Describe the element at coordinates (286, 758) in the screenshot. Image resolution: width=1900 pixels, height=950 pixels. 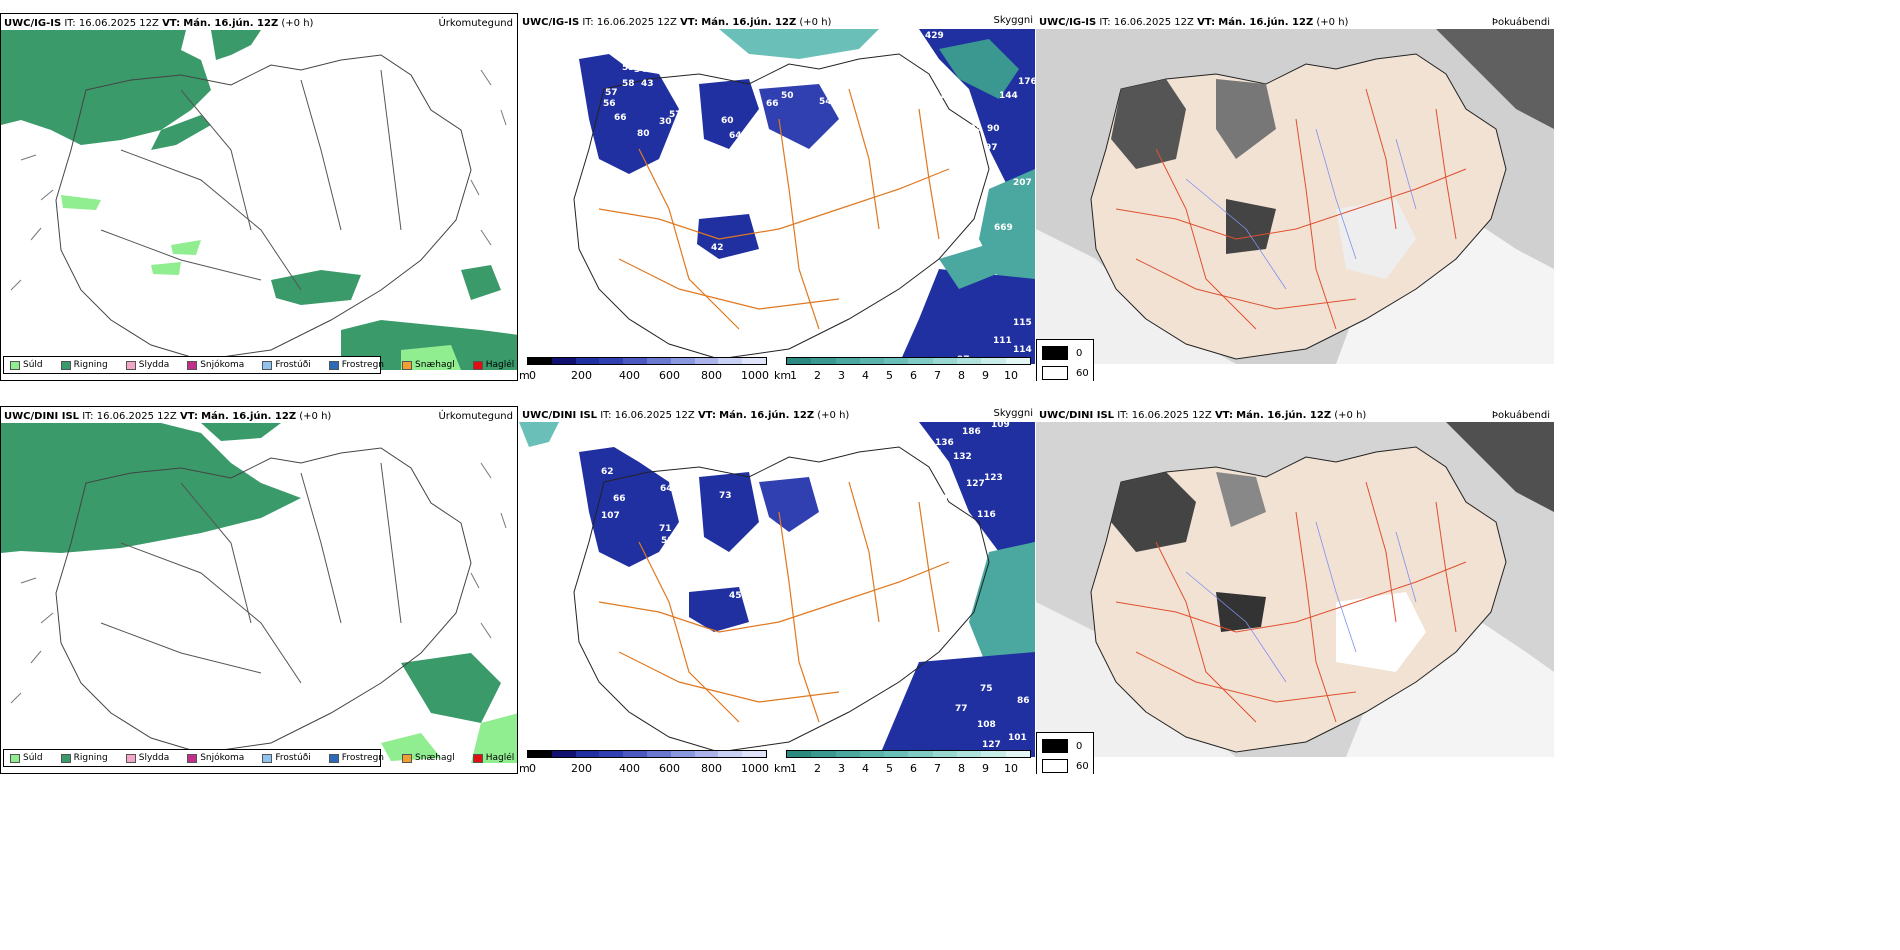
I see `legend-item: Frostúði` at that location.